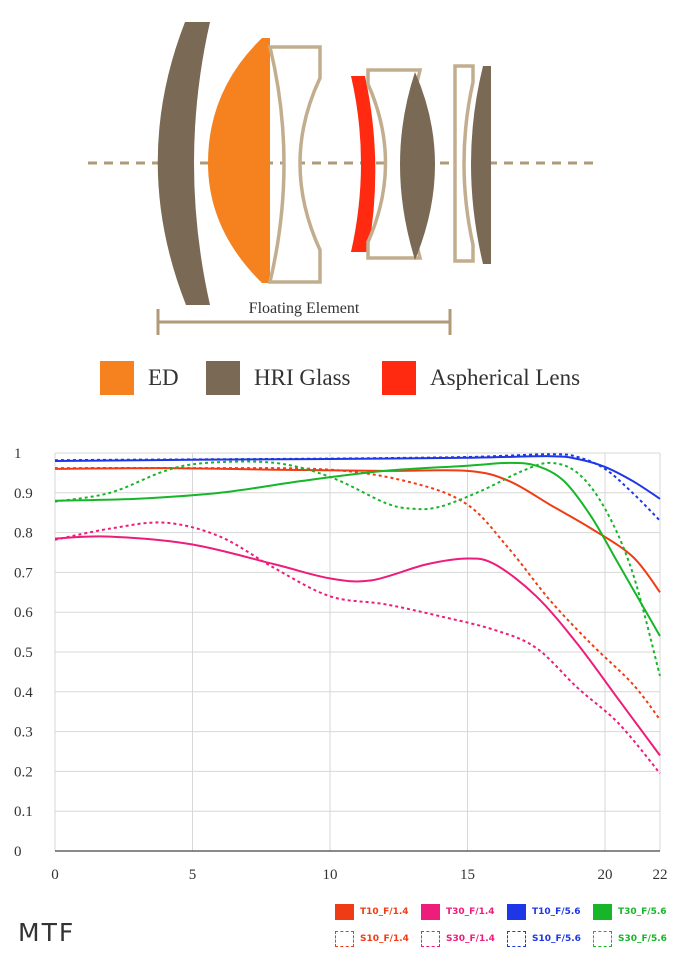 The height and width of the screenshot is (966, 680). Describe the element at coordinates (23, 812) in the screenshot. I see `y-tick-label: 0.1` at that location.